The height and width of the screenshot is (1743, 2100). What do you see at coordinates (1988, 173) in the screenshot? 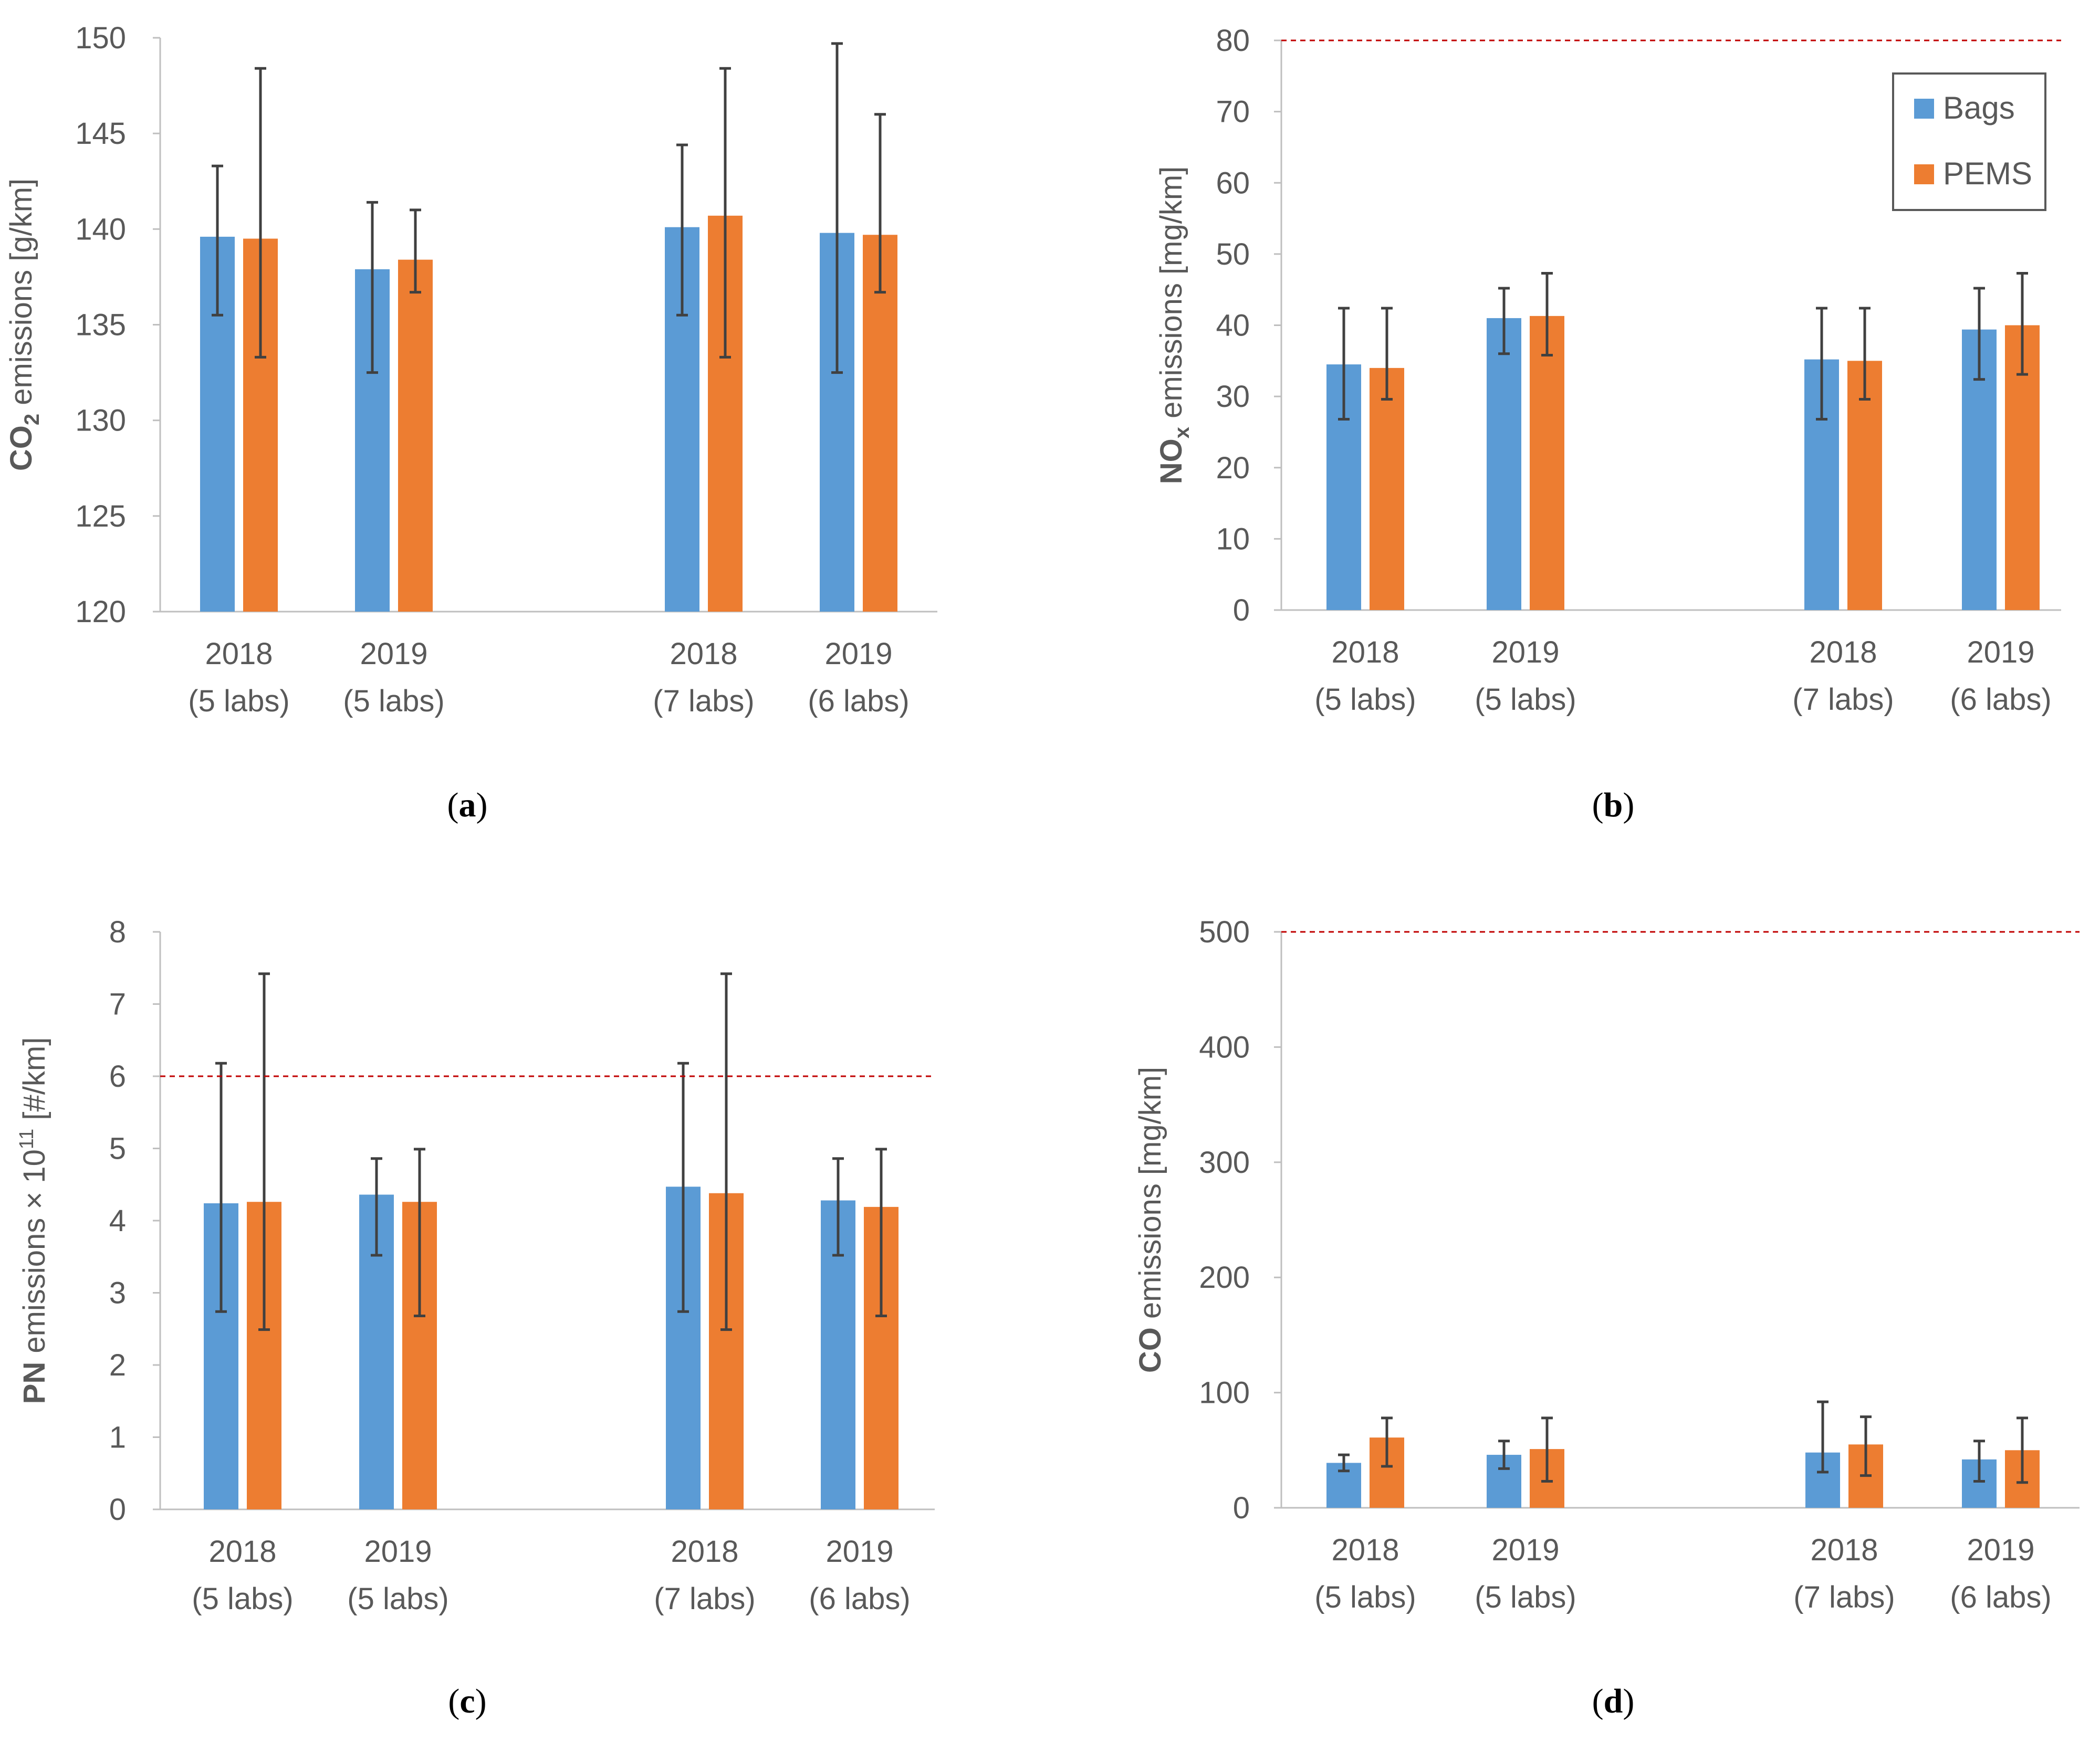
I see `legend-label-pems: PEMS` at bounding box center [1988, 173].